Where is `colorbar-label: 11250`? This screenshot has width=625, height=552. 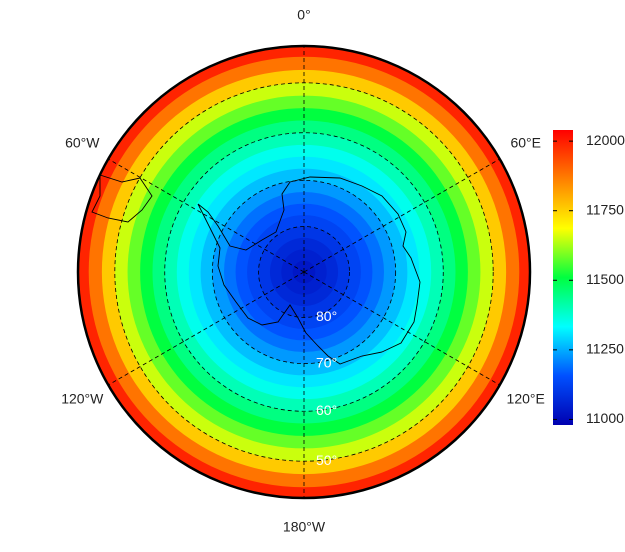 colorbar-label: 11250 is located at coordinates (605, 349).